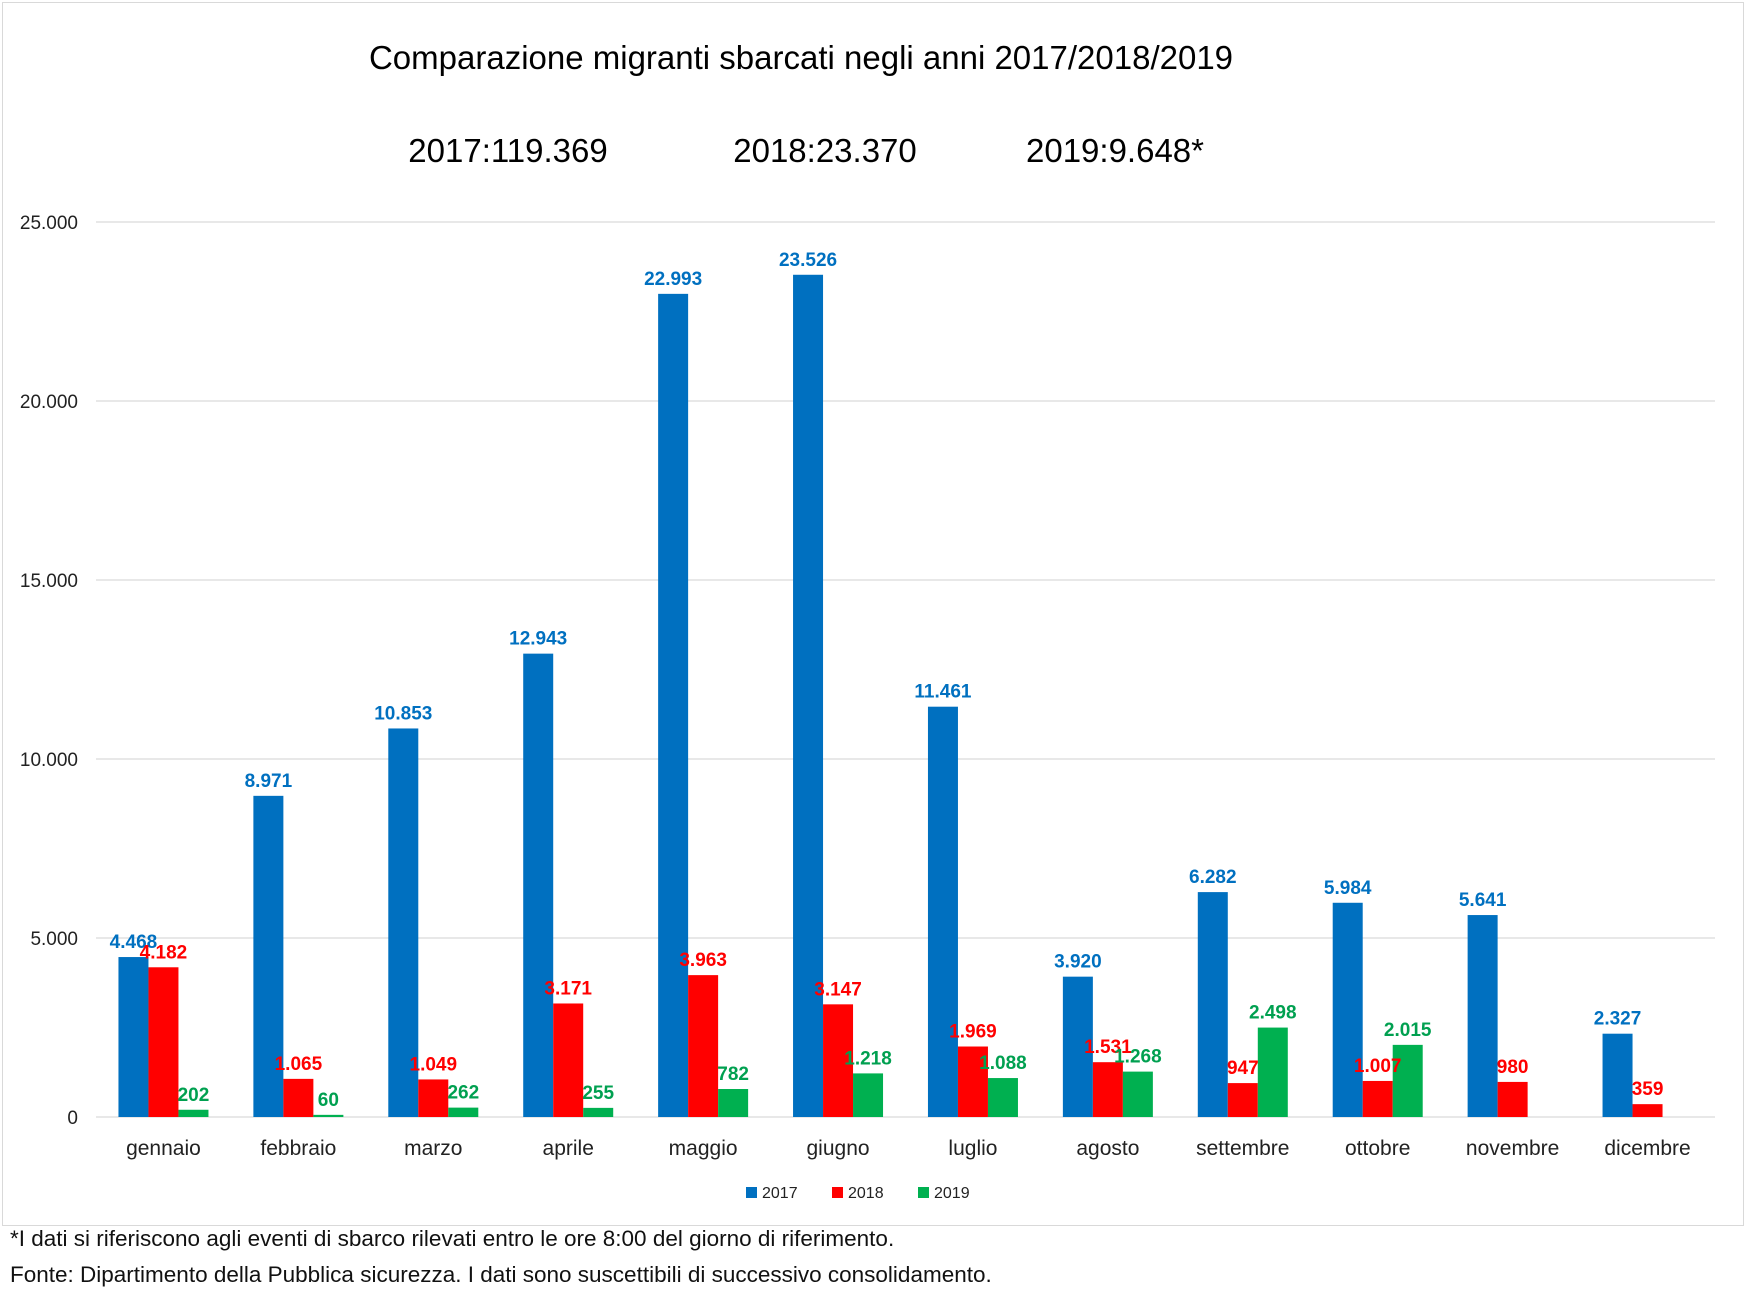  What do you see at coordinates (1347, 1009) in the screenshot?
I see `bar-2017-ottobre` at bounding box center [1347, 1009].